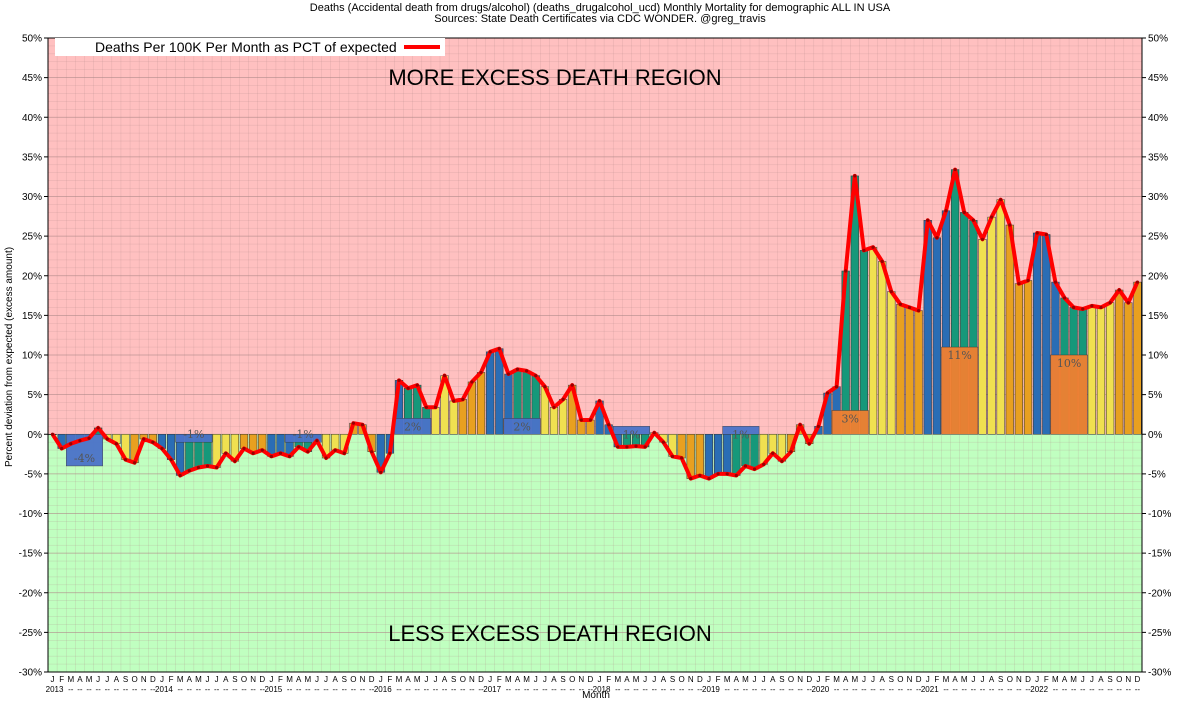 The image size is (1200, 703). Describe the element at coordinates (1155, 435) in the screenshot. I see `y-tick-label-right: 0%` at that location.